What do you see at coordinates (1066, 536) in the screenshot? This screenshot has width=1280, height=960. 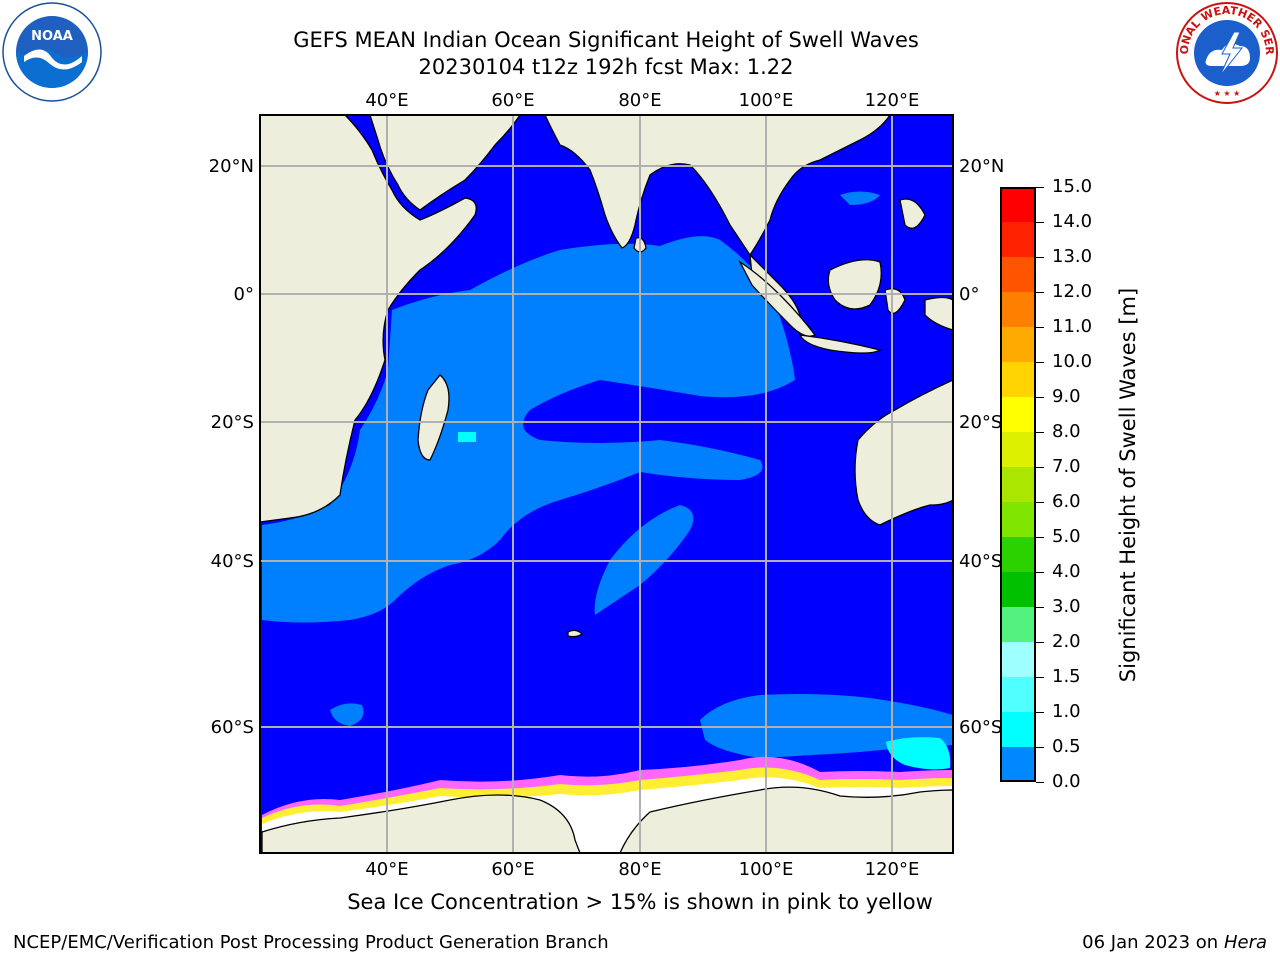 I see `colorbar-tick-label: 5.0` at bounding box center [1066, 536].